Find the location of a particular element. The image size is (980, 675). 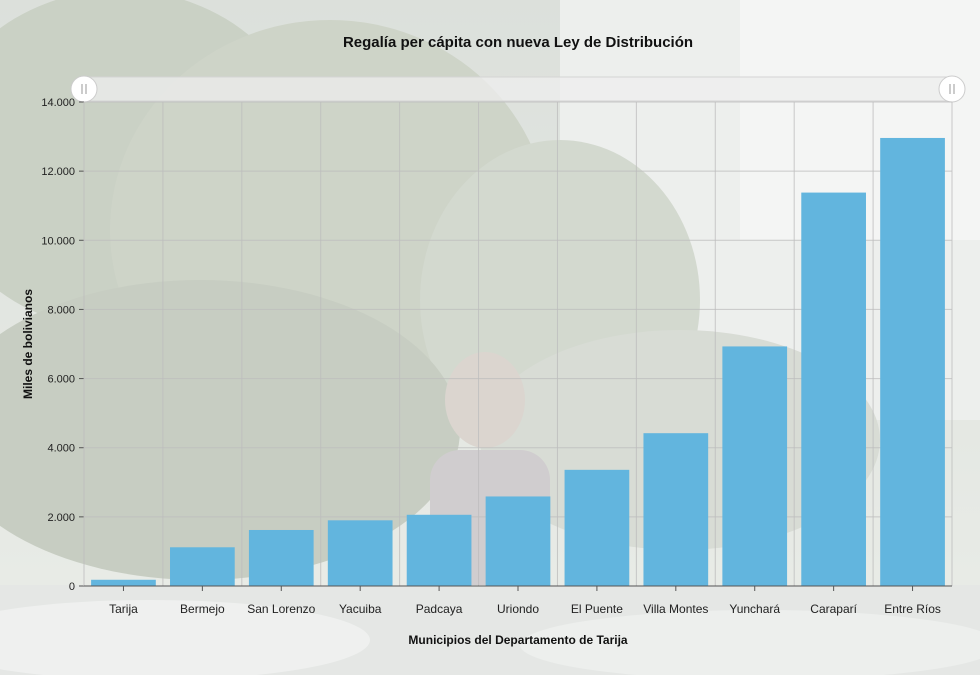

y-tick-label: 8.000 is located at coordinates (61, 310).